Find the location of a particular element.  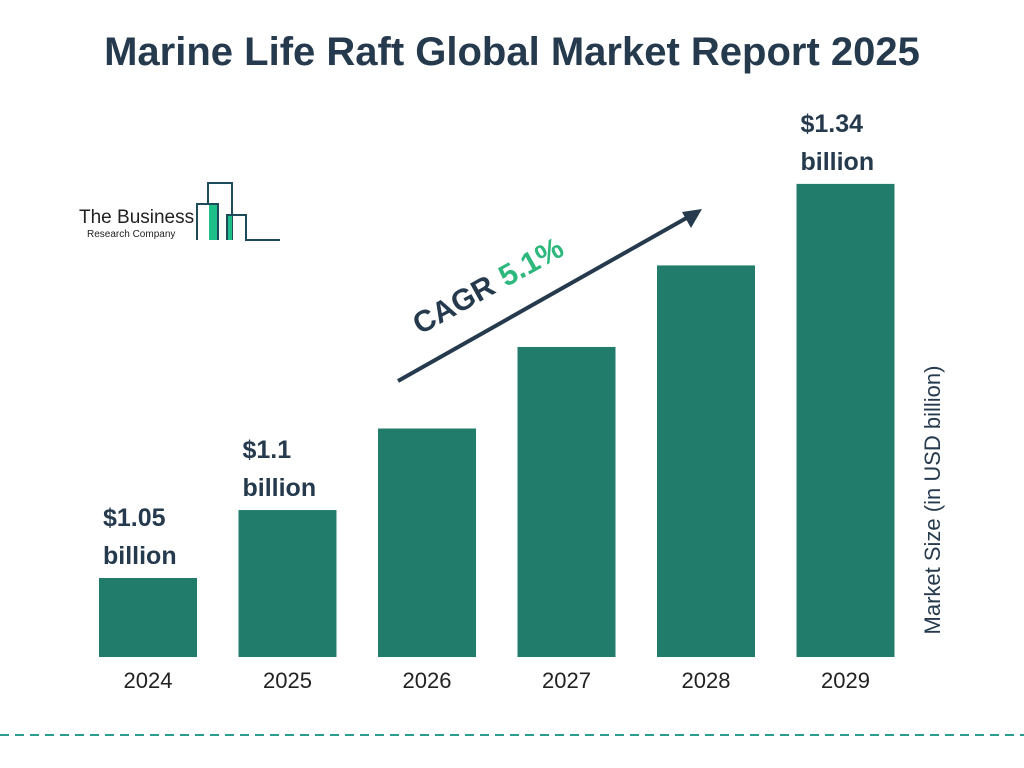

x-tick-label: 2026 is located at coordinates (427, 680).